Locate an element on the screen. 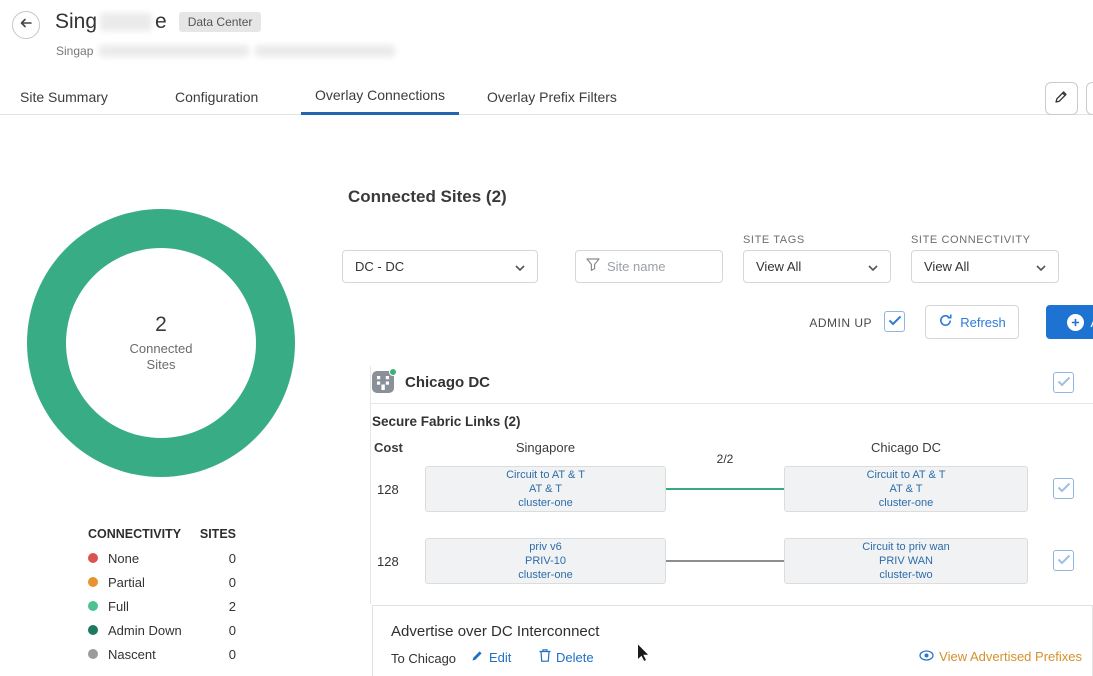 The height and width of the screenshot is (676, 1093). redacted-title-text is located at coordinates (126, 22).